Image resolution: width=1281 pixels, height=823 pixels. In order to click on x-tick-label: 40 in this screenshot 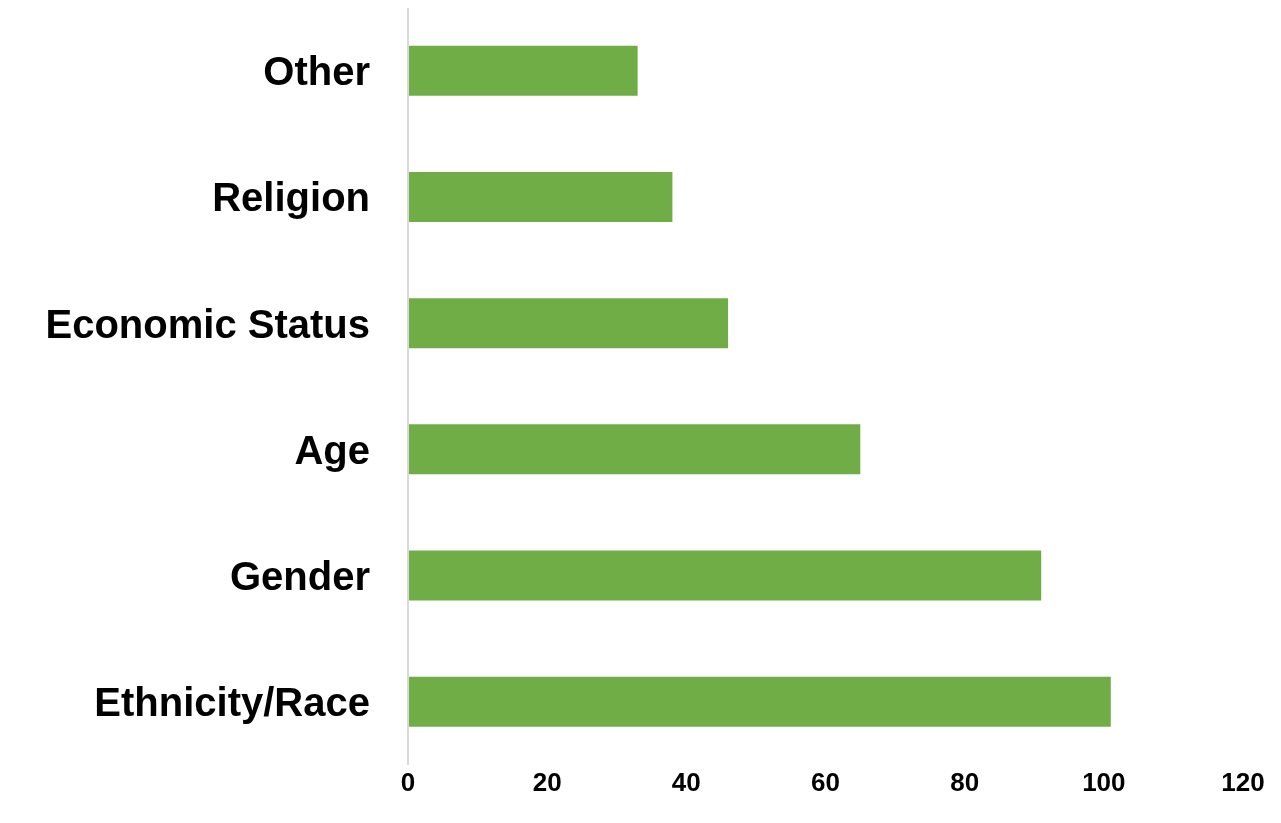, I will do `click(686, 782)`.